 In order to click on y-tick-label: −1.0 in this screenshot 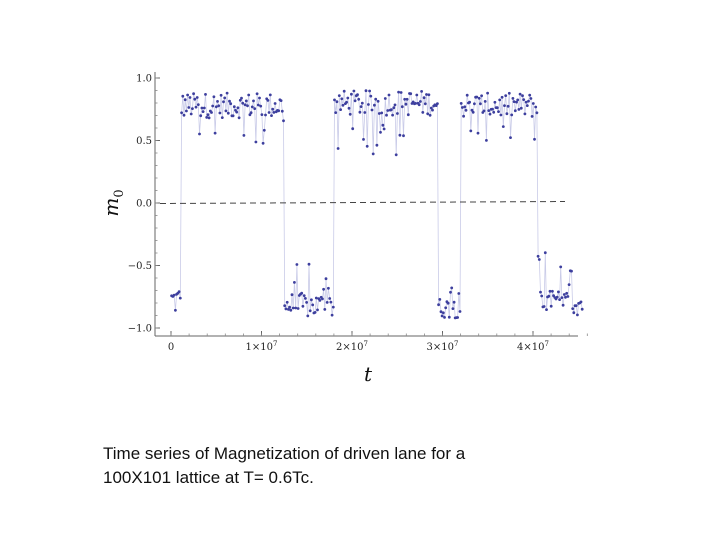, I will do `click(140, 329)`.